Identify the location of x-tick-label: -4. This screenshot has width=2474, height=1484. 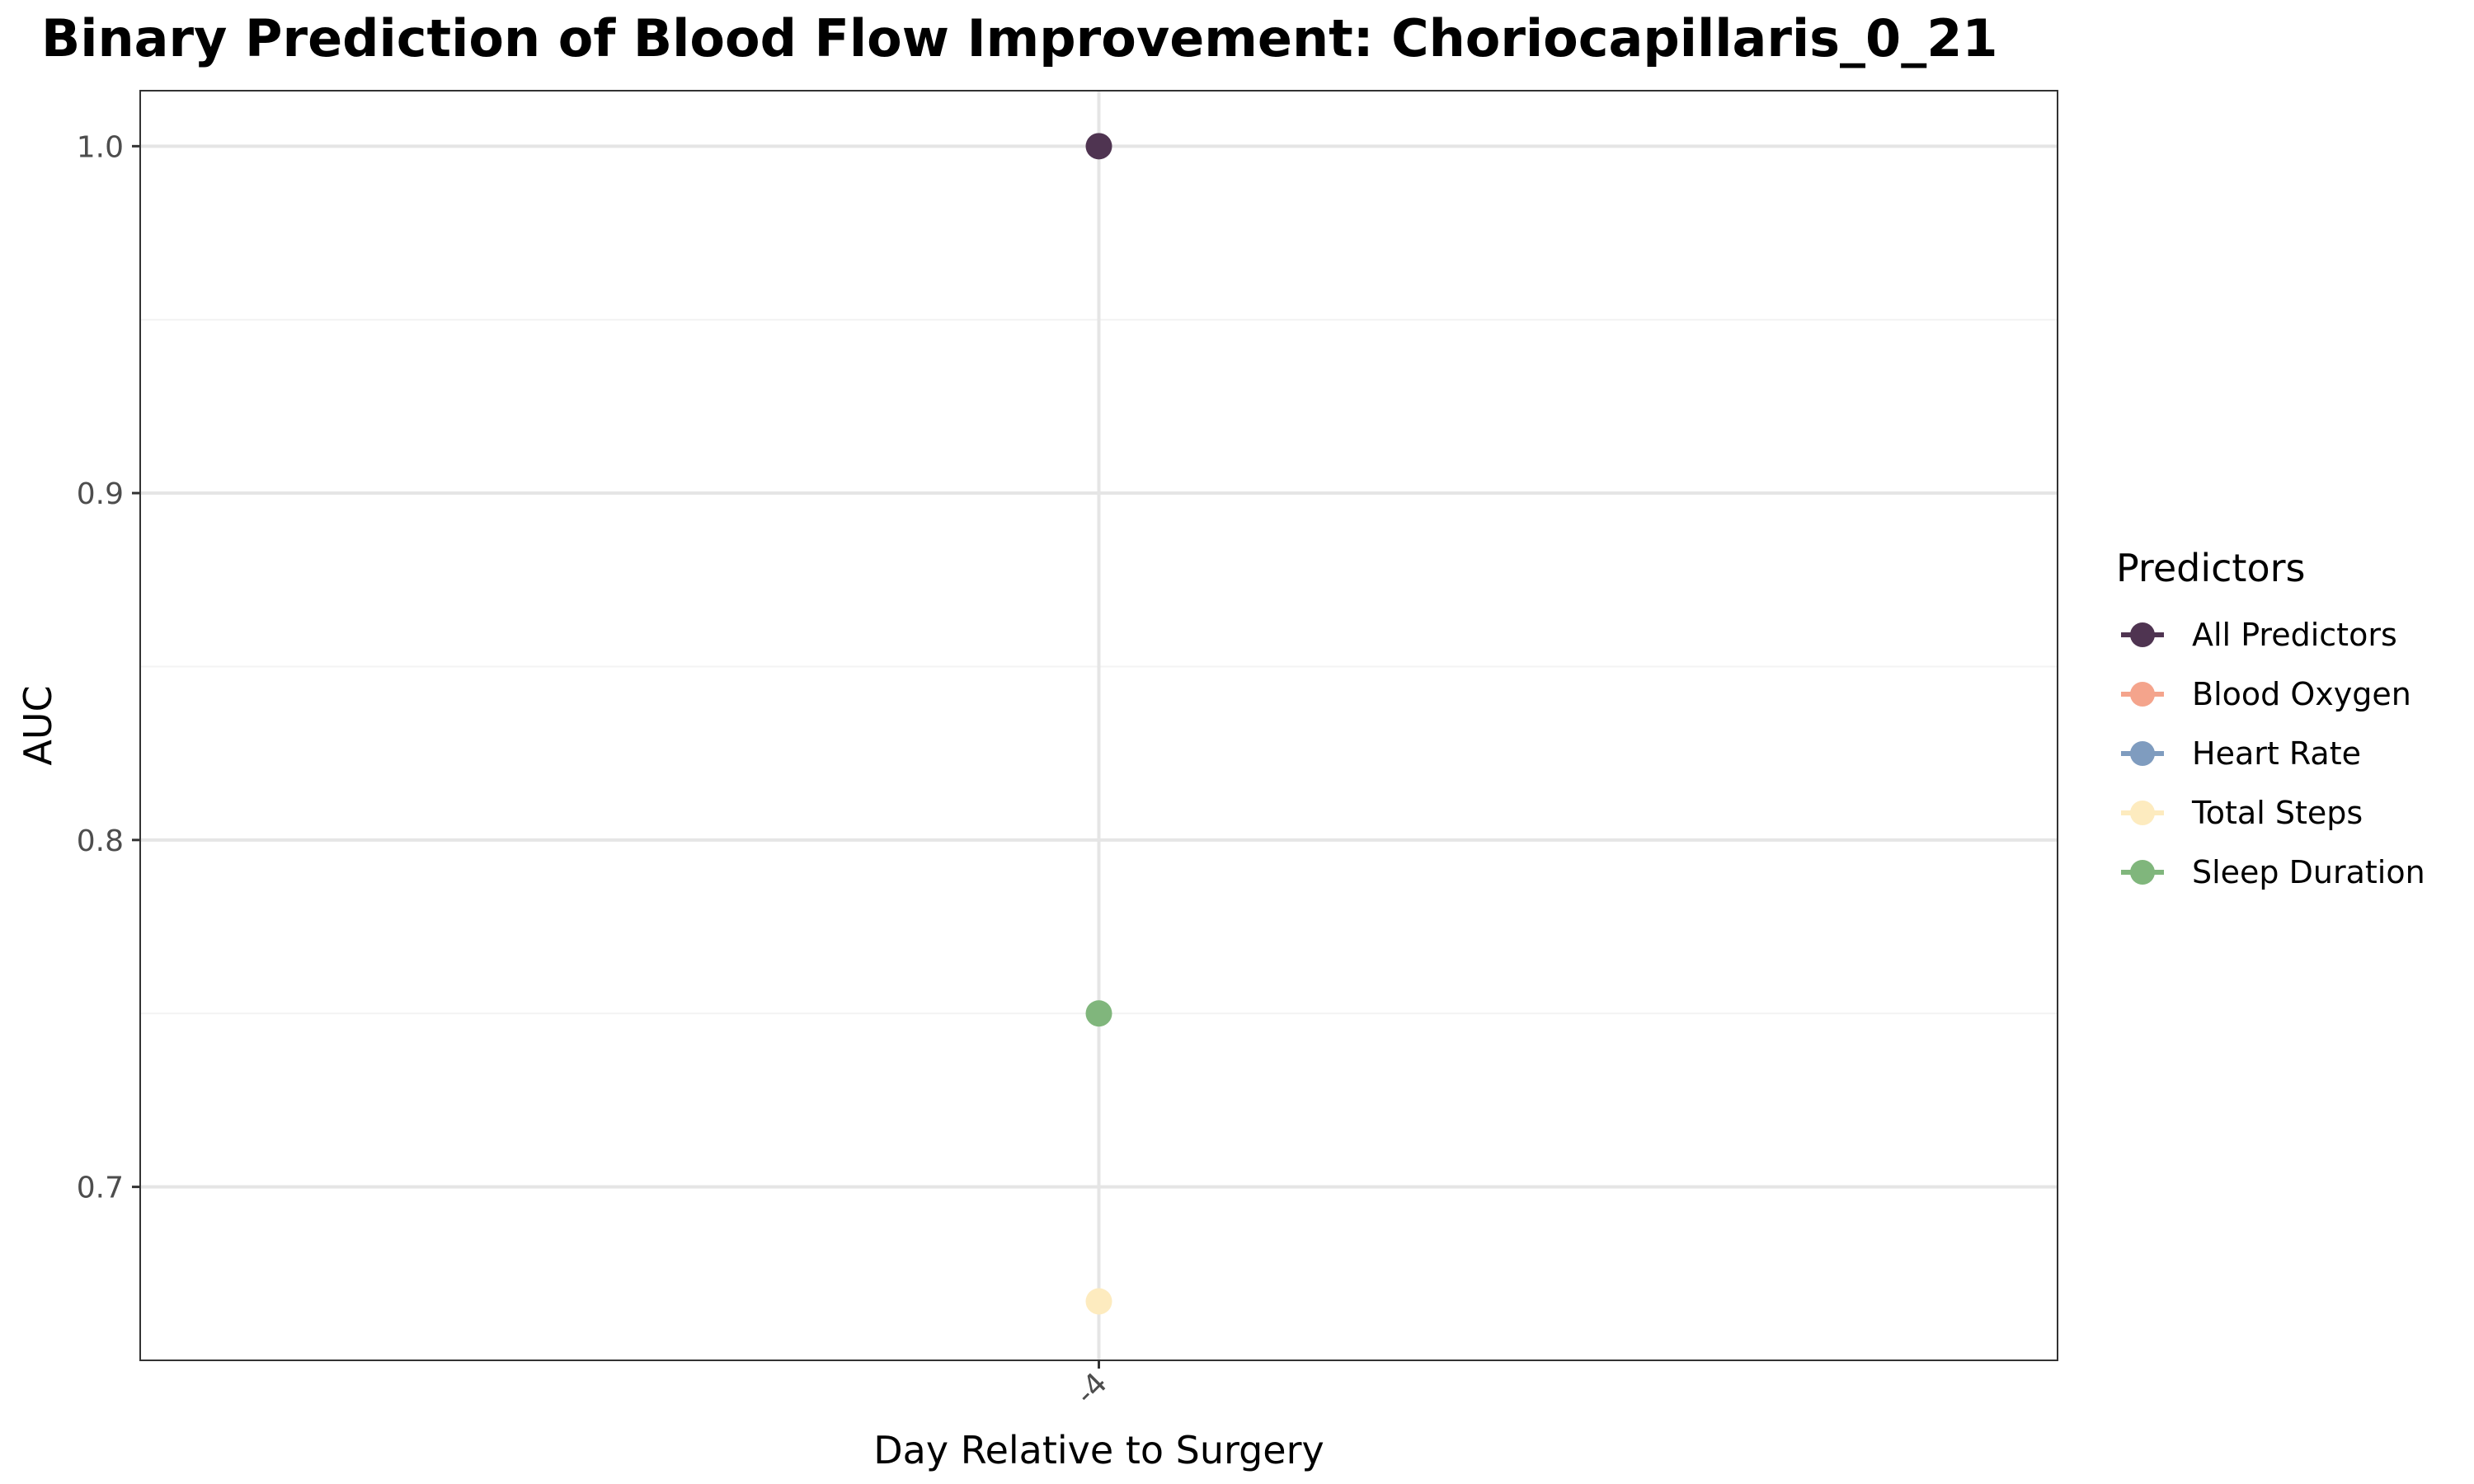
(1091, 1388).